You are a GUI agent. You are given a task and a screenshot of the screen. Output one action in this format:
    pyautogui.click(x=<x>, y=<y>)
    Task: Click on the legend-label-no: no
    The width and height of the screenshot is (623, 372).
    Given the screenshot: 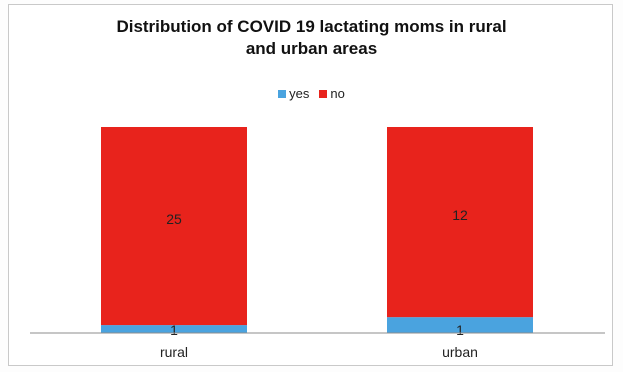 What is the action you would take?
    pyautogui.click(x=337, y=93)
    